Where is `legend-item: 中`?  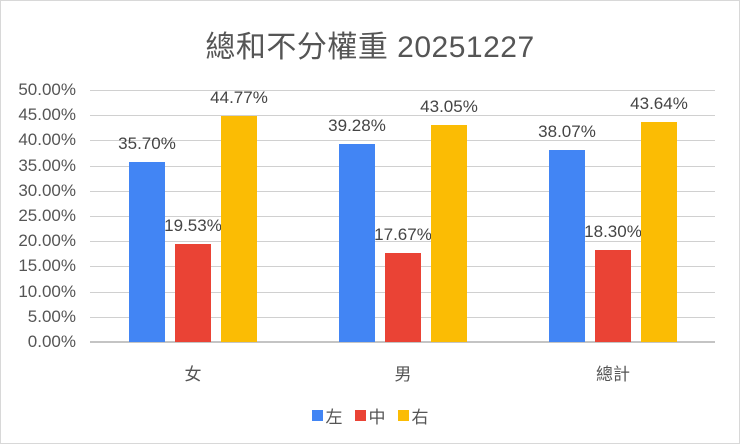
legend-item: 中 is located at coordinates (370, 415).